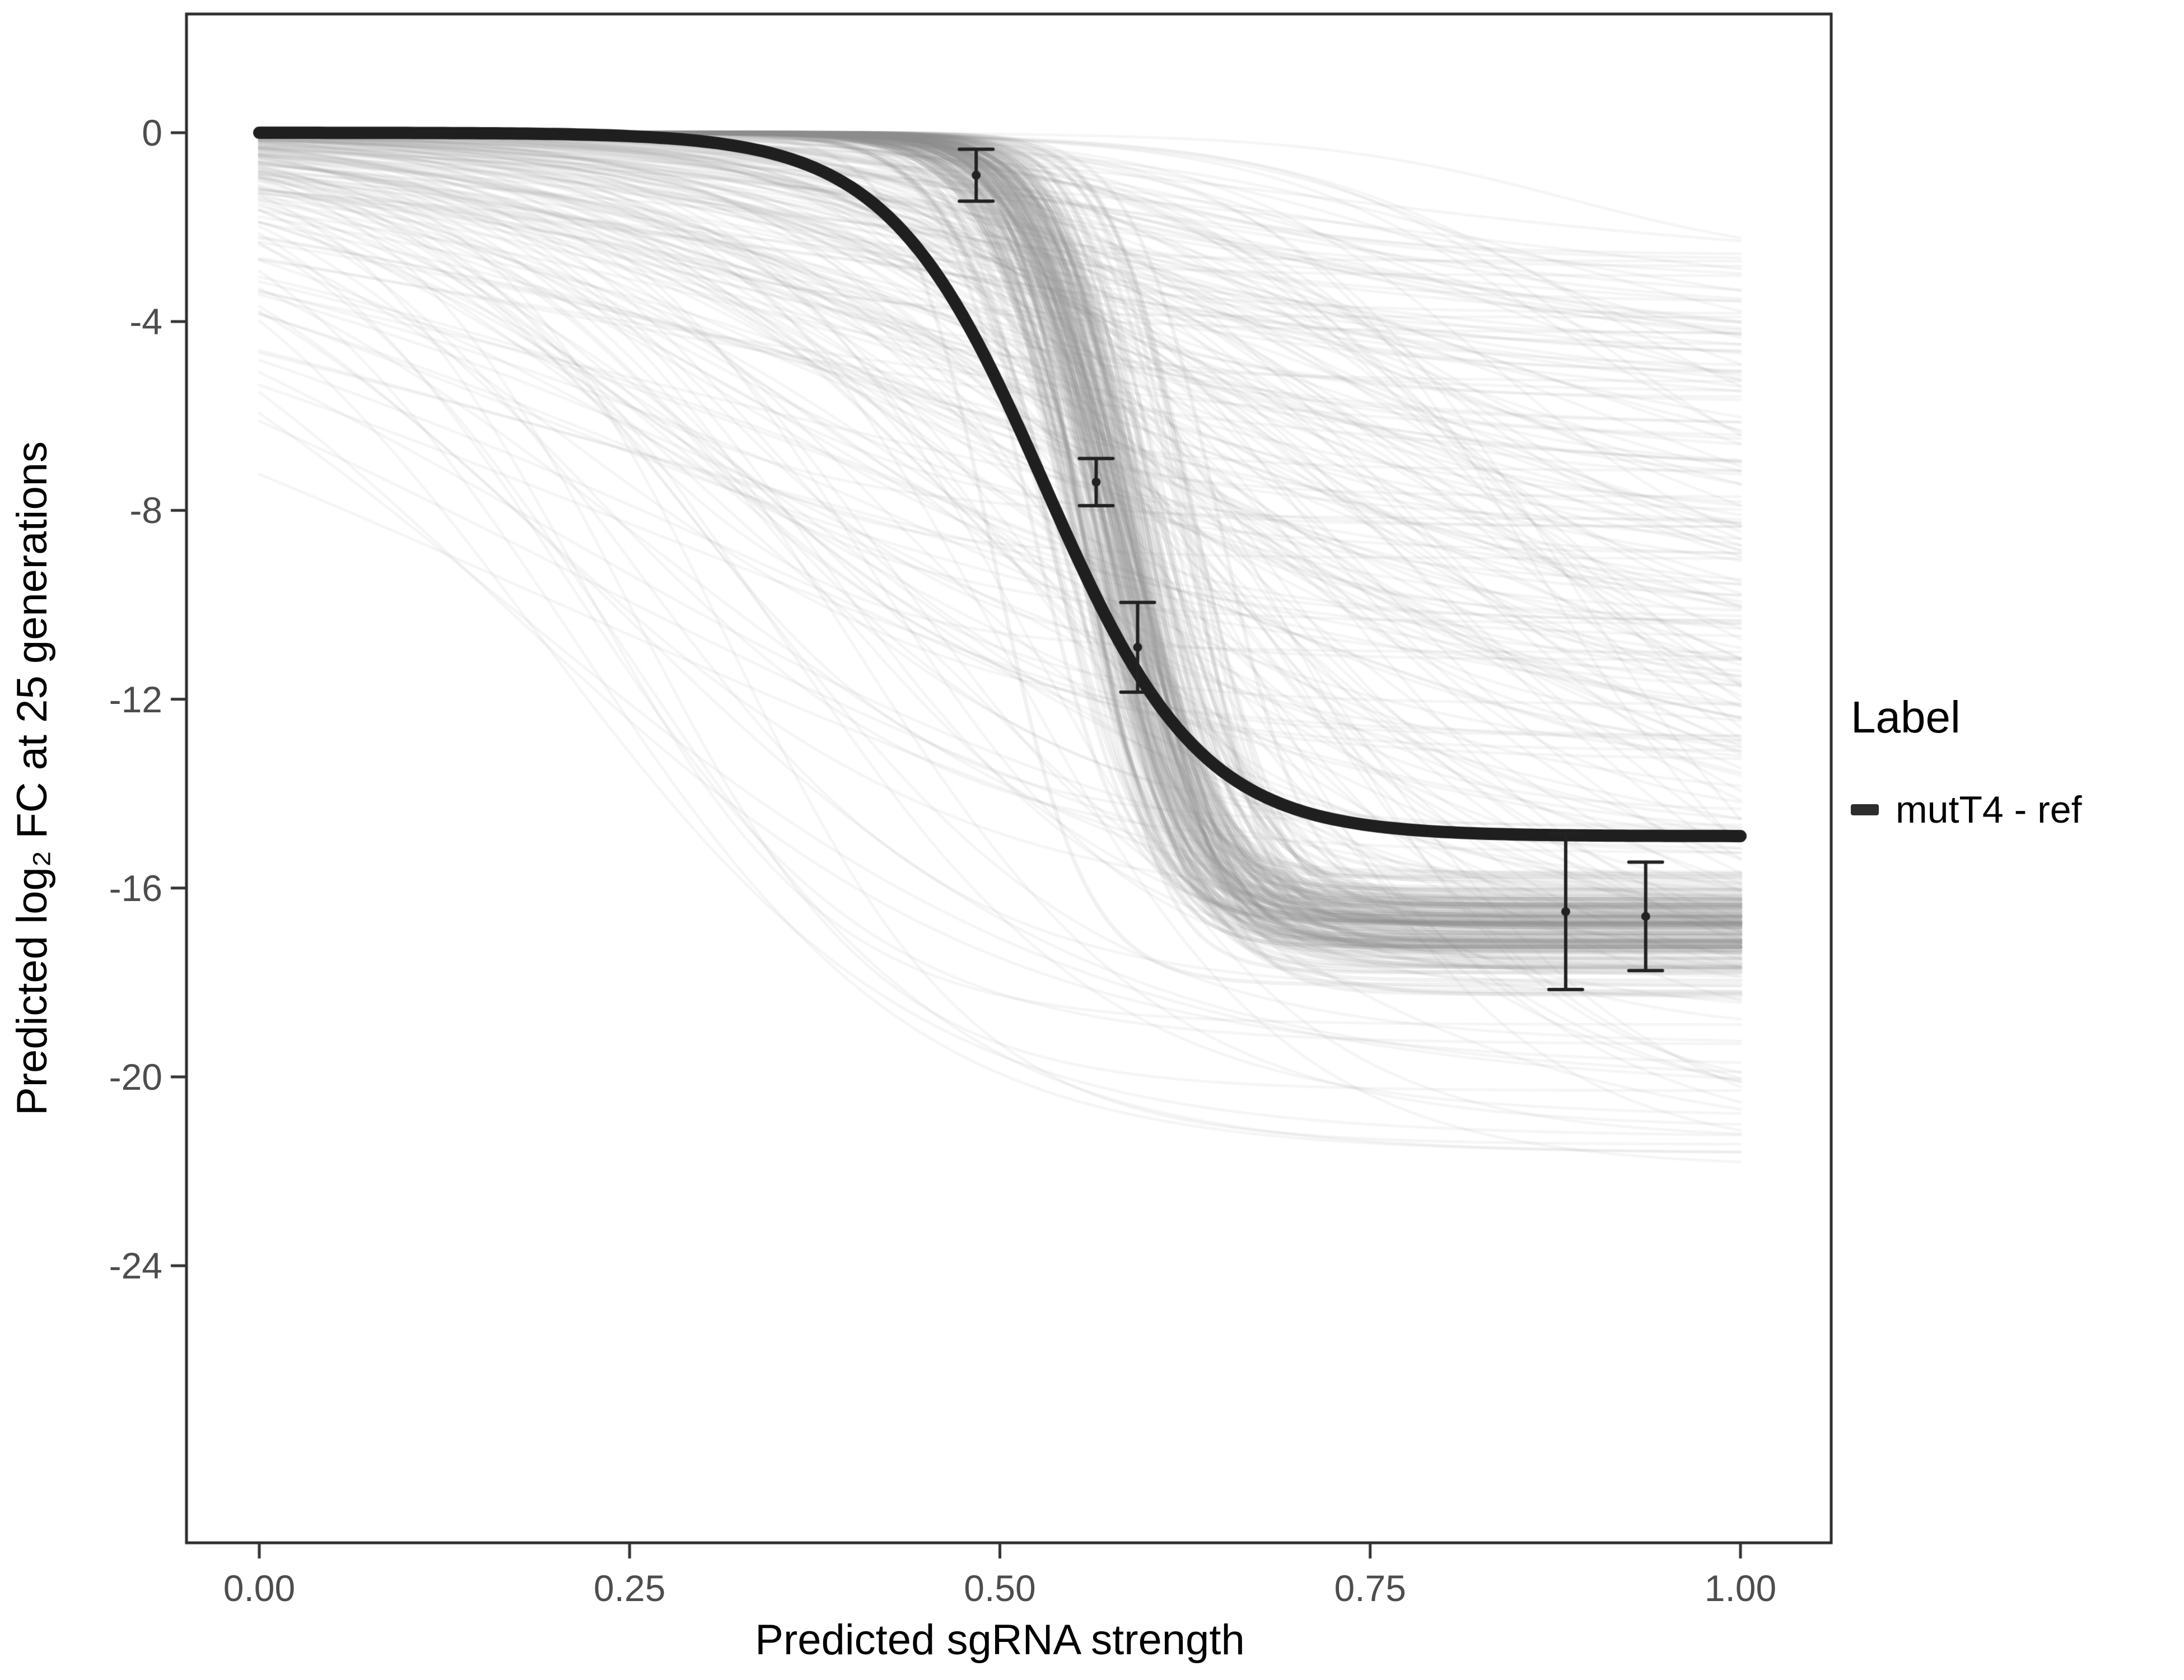 Image resolution: width=2184 pixels, height=1680 pixels. I want to click on y-tick-label: -4, so click(146, 322).